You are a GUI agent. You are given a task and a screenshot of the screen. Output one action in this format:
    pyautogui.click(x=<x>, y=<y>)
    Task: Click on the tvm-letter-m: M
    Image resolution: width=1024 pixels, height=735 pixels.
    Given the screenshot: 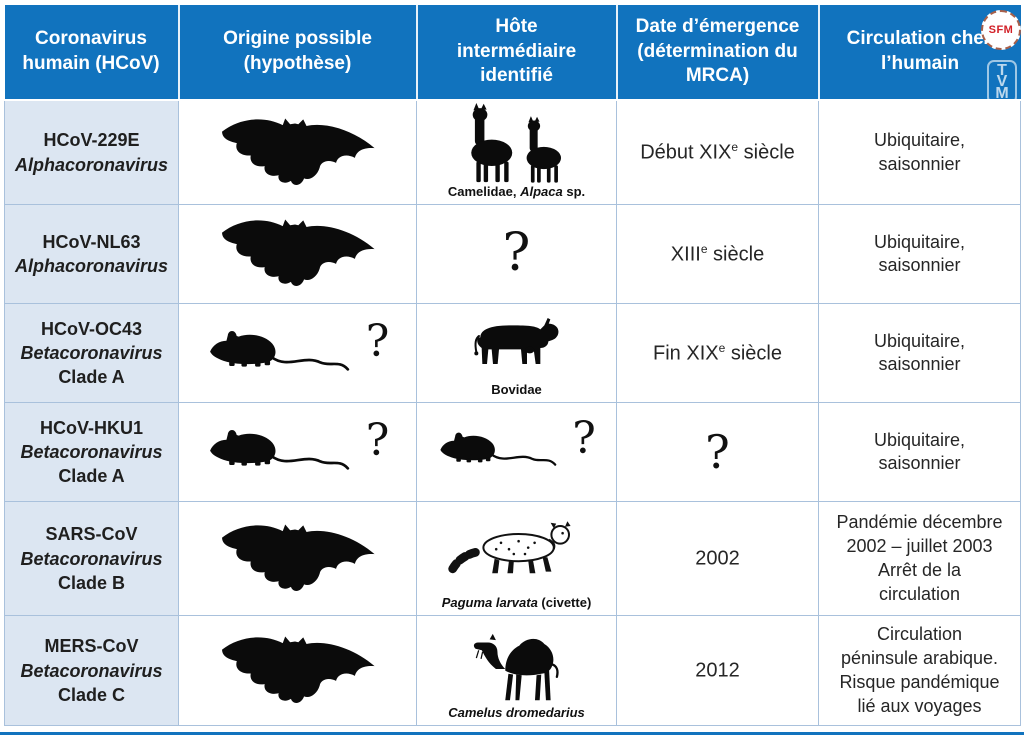 What is the action you would take?
    pyautogui.click(x=1002, y=93)
    